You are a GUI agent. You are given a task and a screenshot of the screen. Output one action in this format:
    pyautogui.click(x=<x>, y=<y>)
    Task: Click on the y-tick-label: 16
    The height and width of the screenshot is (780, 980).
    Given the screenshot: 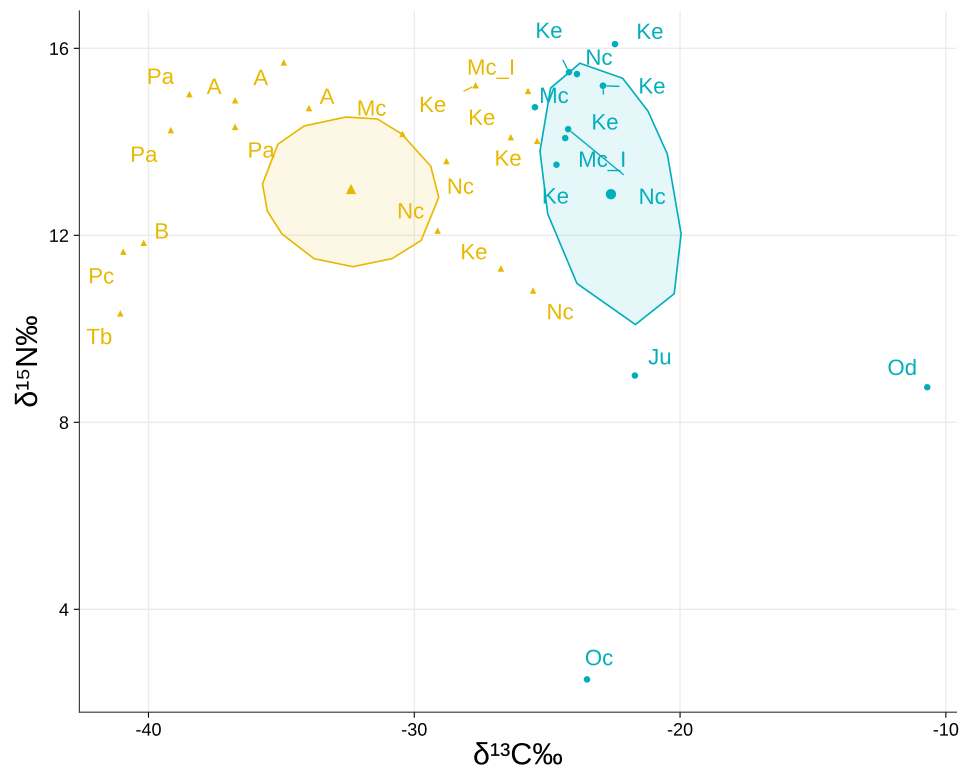 What is the action you would take?
    pyautogui.click(x=59, y=49)
    